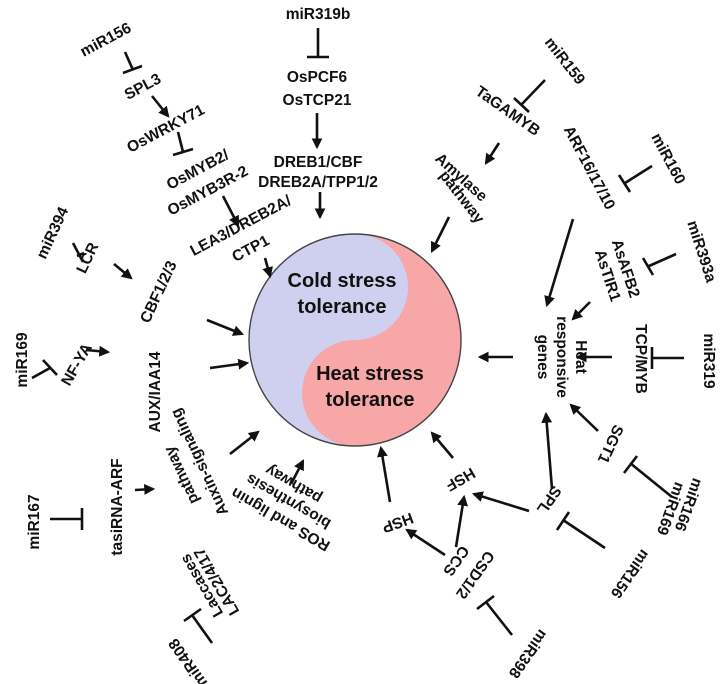  What do you see at coordinates (166, 128) in the screenshot?
I see `label-oswrky71: OsWRKY71` at bounding box center [166, 128].